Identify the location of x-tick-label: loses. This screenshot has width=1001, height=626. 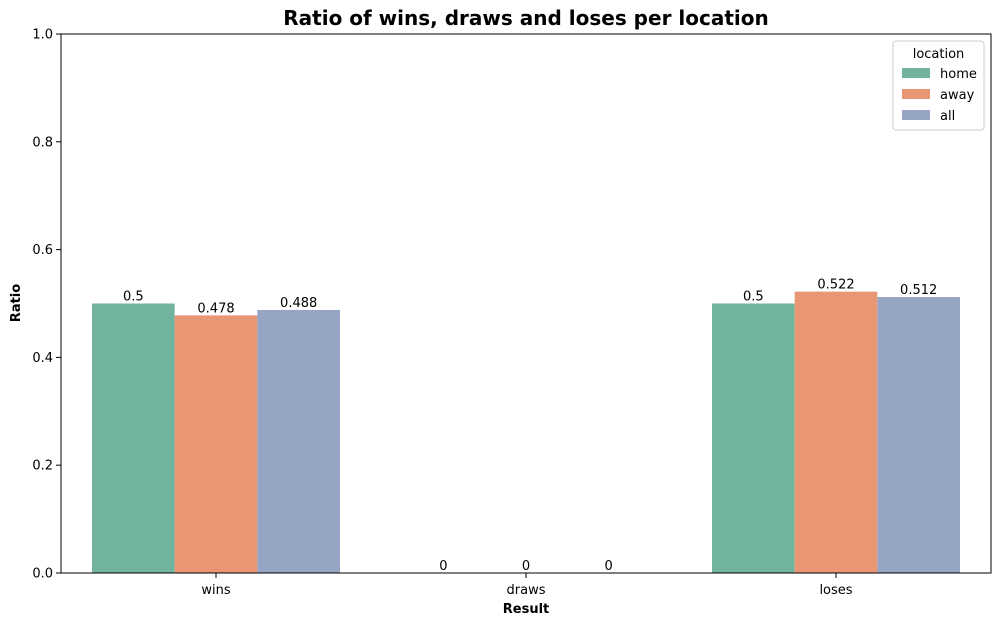
(835, 590).